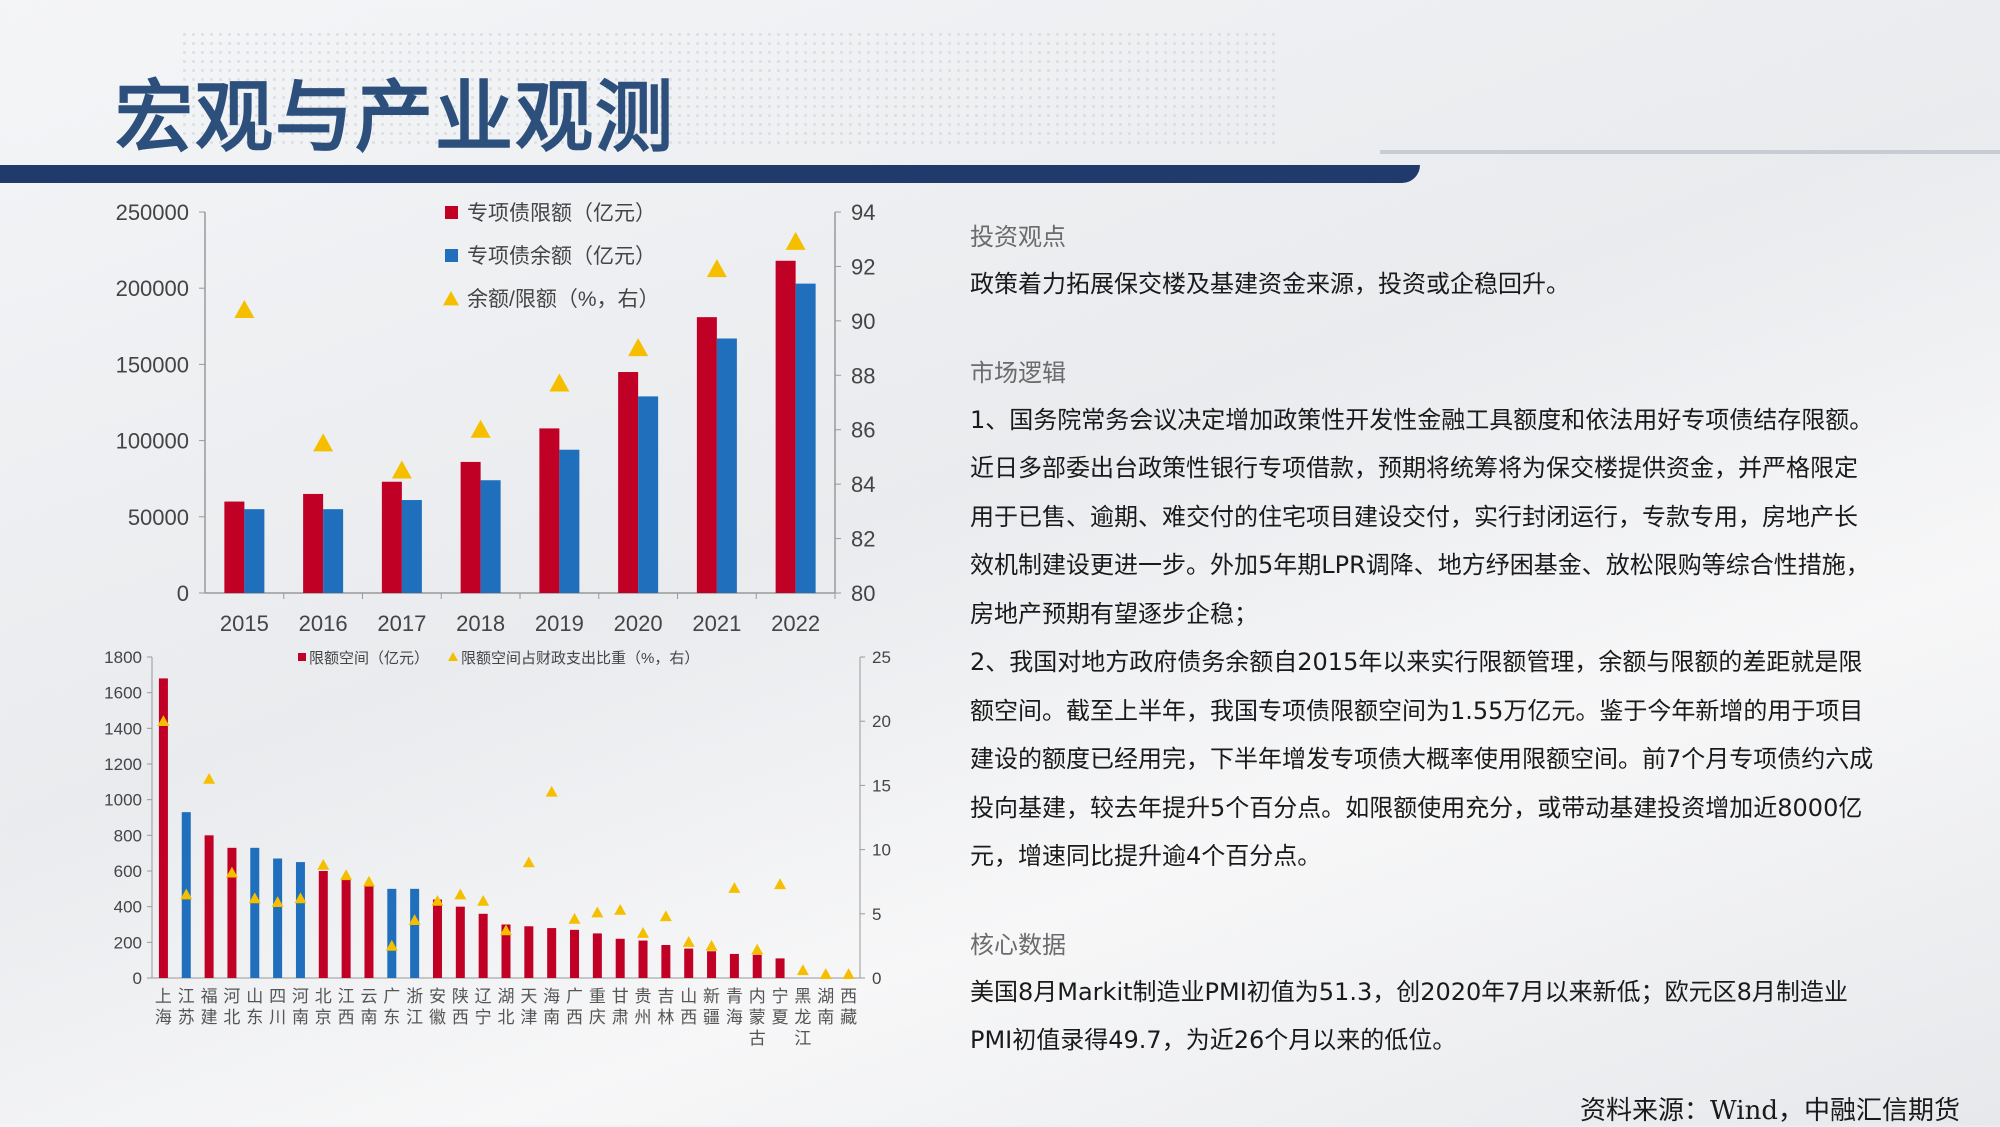  What do you see at coordinates (152, 364) in the screenshot?
I see `y-tick-label: 150000` at bounding box center [152, 364].